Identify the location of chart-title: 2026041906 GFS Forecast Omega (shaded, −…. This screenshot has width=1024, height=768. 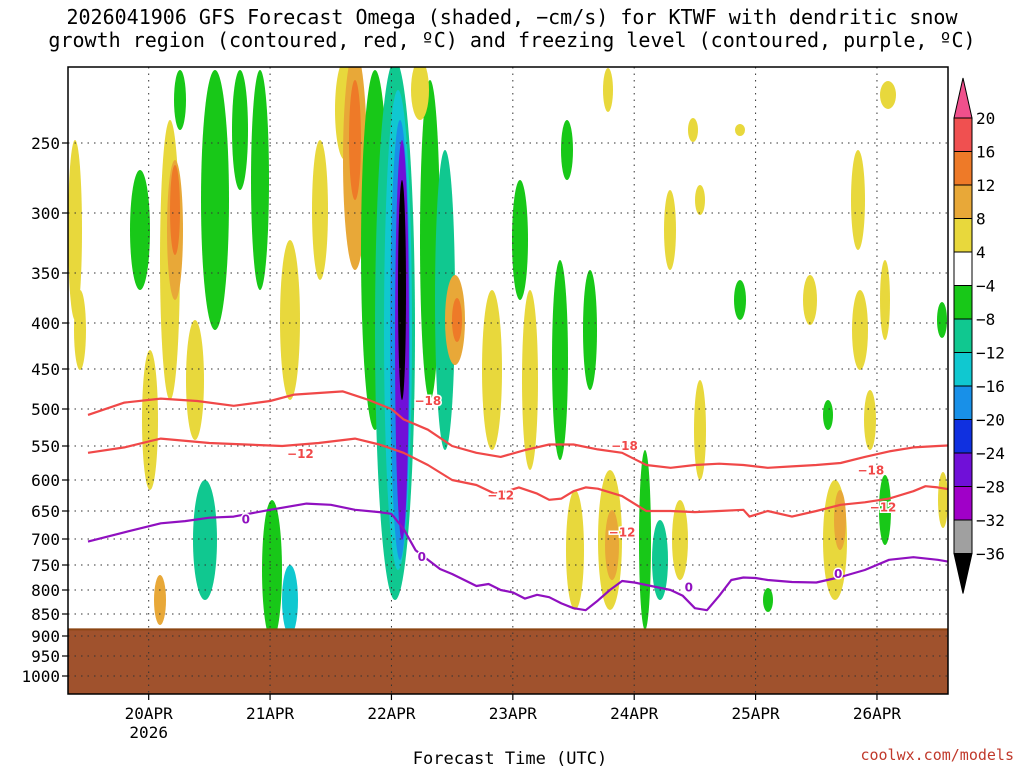
(512, 29).